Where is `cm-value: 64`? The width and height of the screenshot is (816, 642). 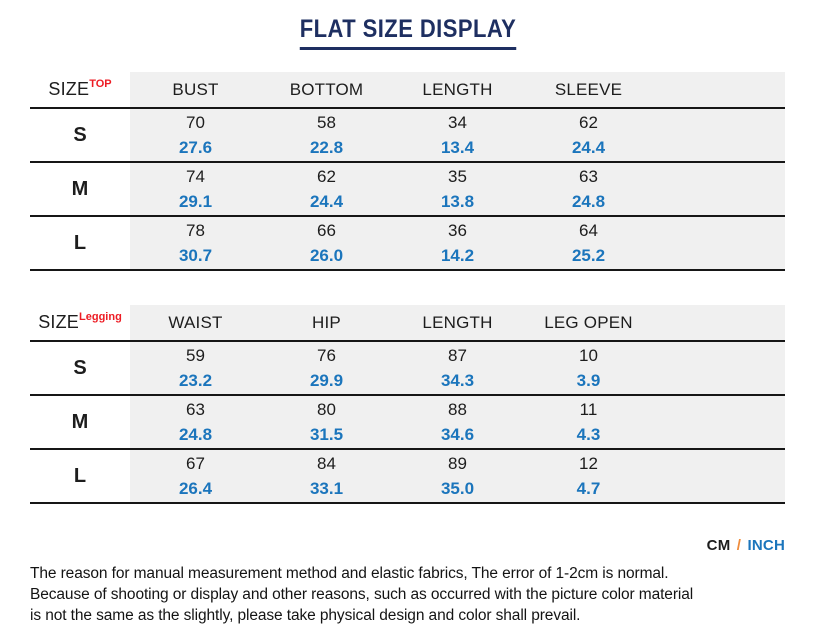
cm-value: 64 is located at coordinates (588, 230).